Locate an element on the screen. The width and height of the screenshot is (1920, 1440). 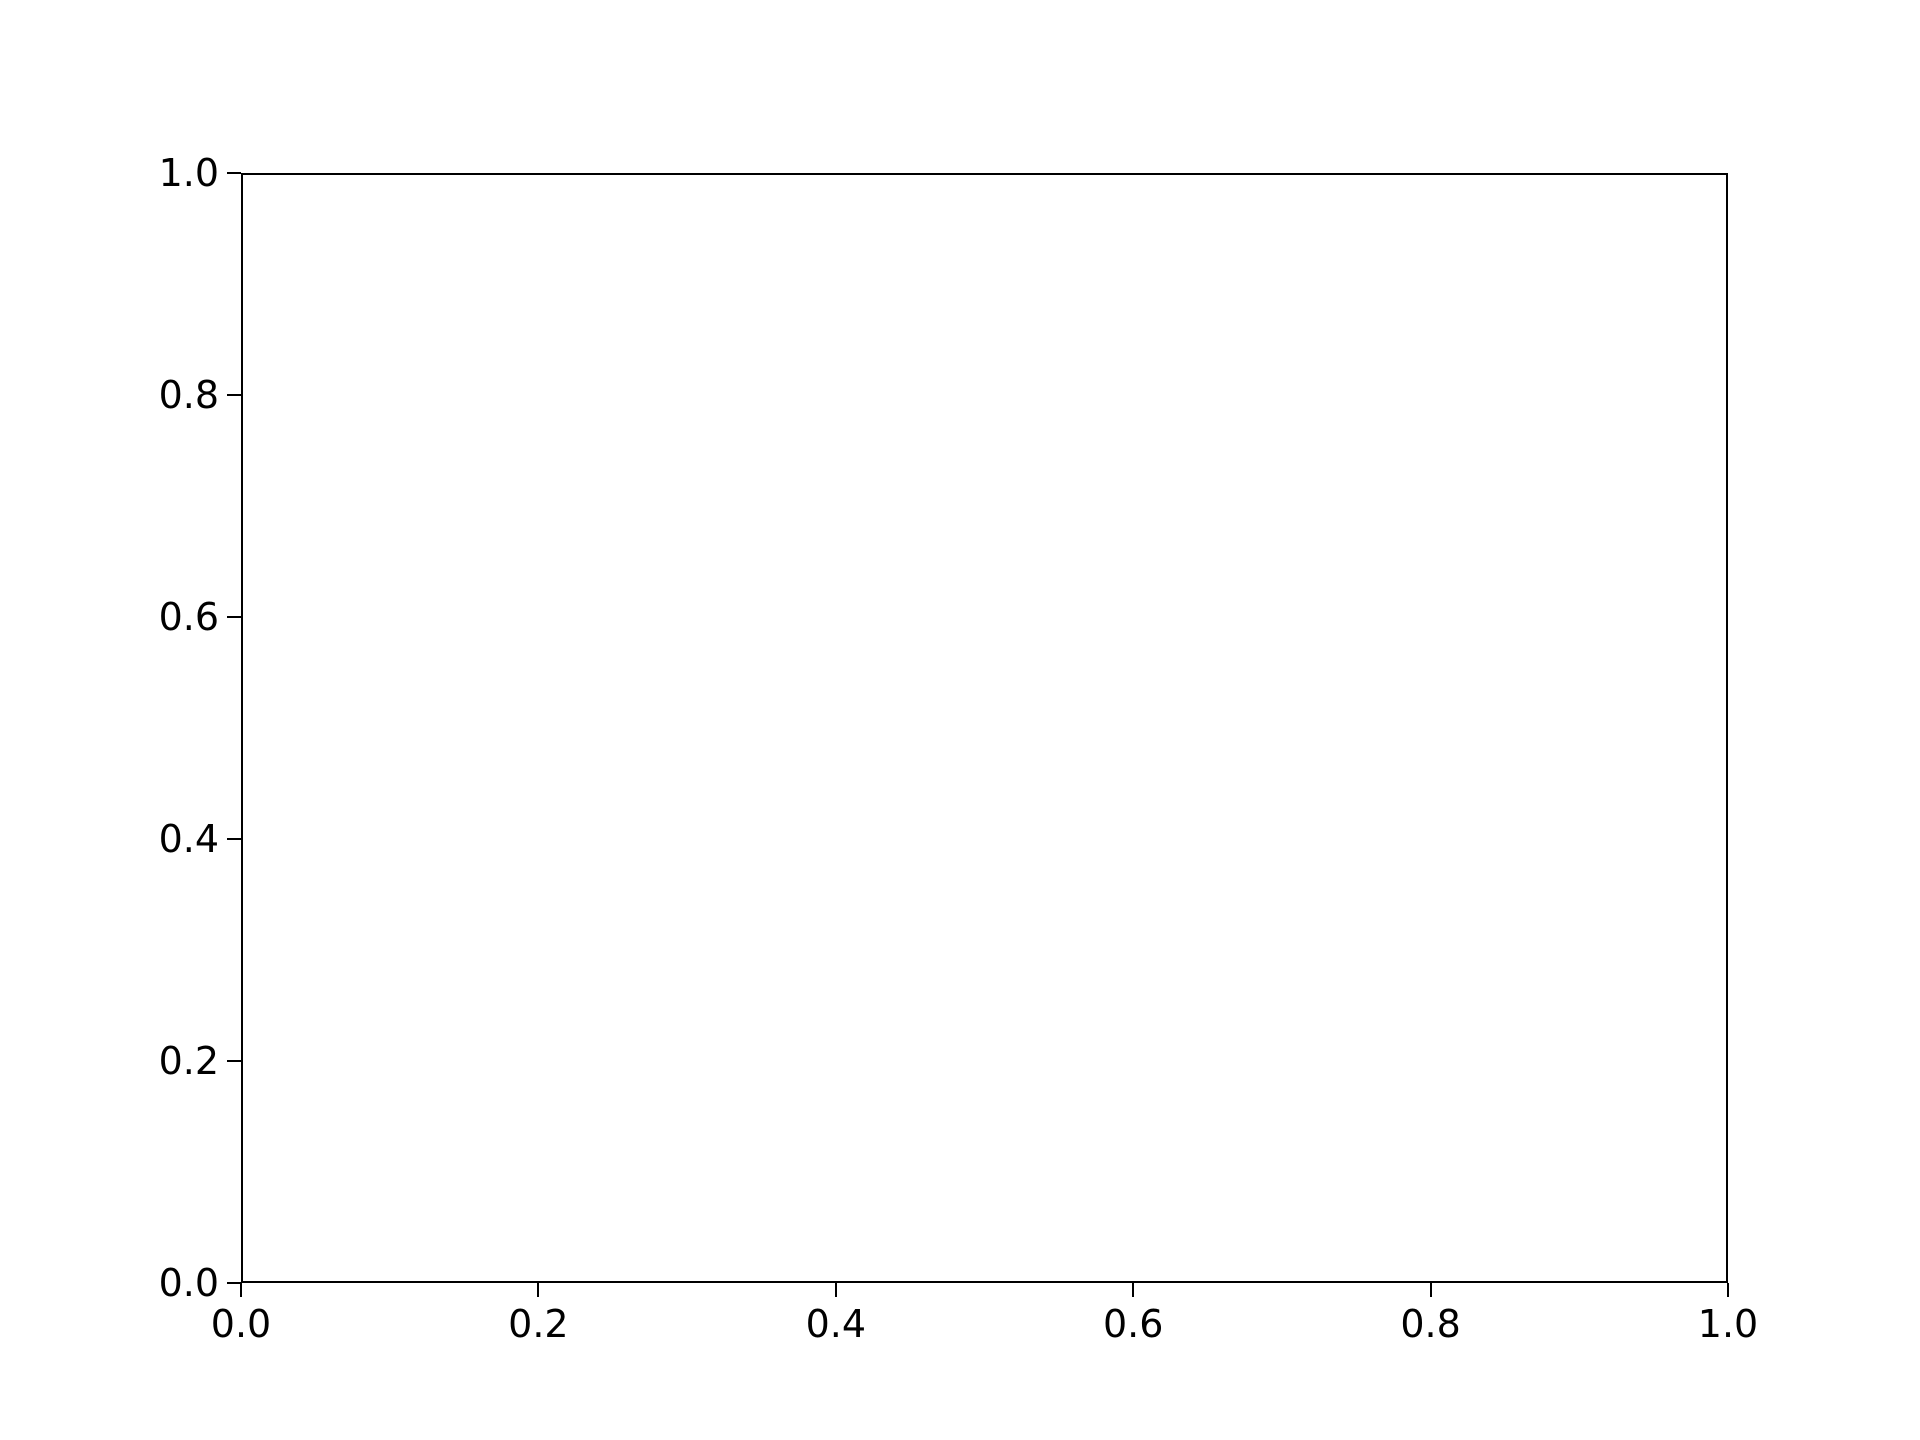
axis-spine-right is located at coordinates (1726, 728).